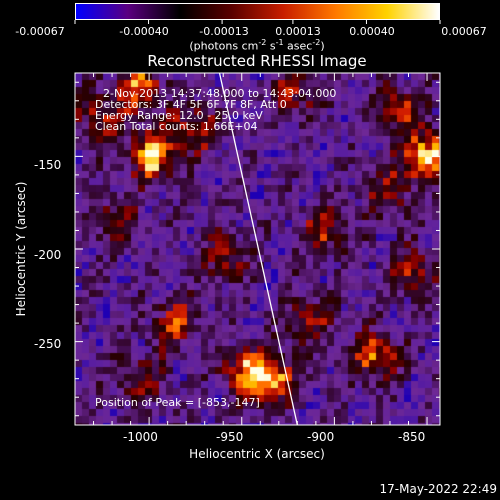 The image size is (500, 500). I want to click on colorbar-gradient, so click(257, 11).